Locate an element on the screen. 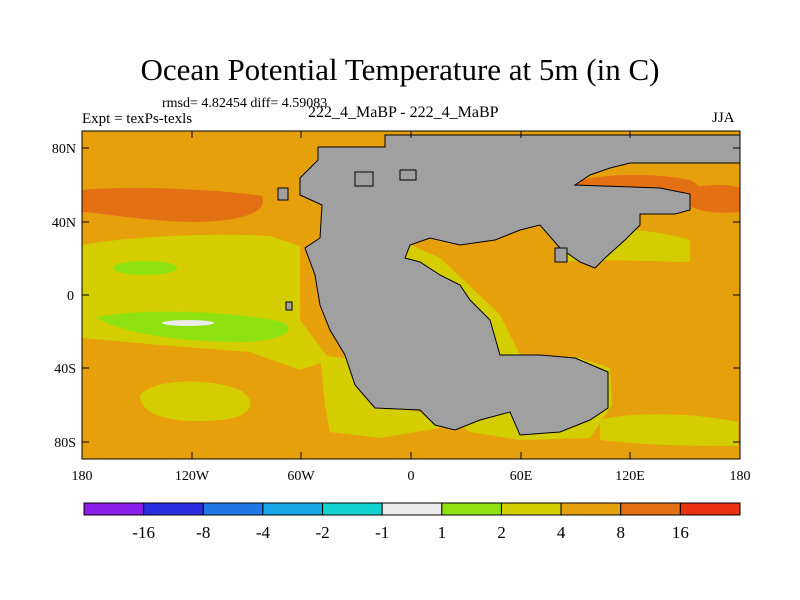 This screenshot has width=800, height=600. colorbar-label: 2 is located at coordinates (501, 532).